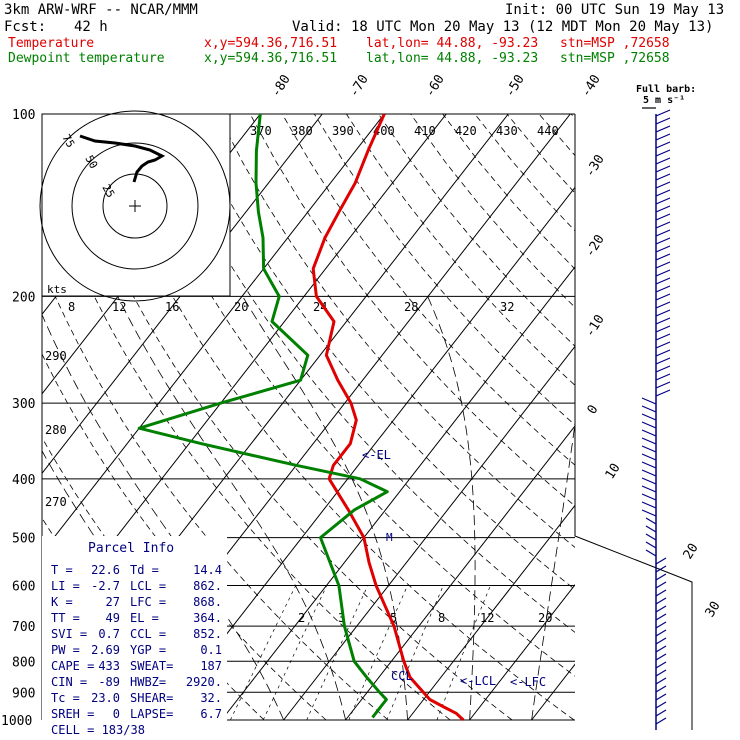  What do you see at coordinates (615, 43) in the screenshot?
I see `temperature-station: stn=MSP ,72658` at bounding box center [615, 43].